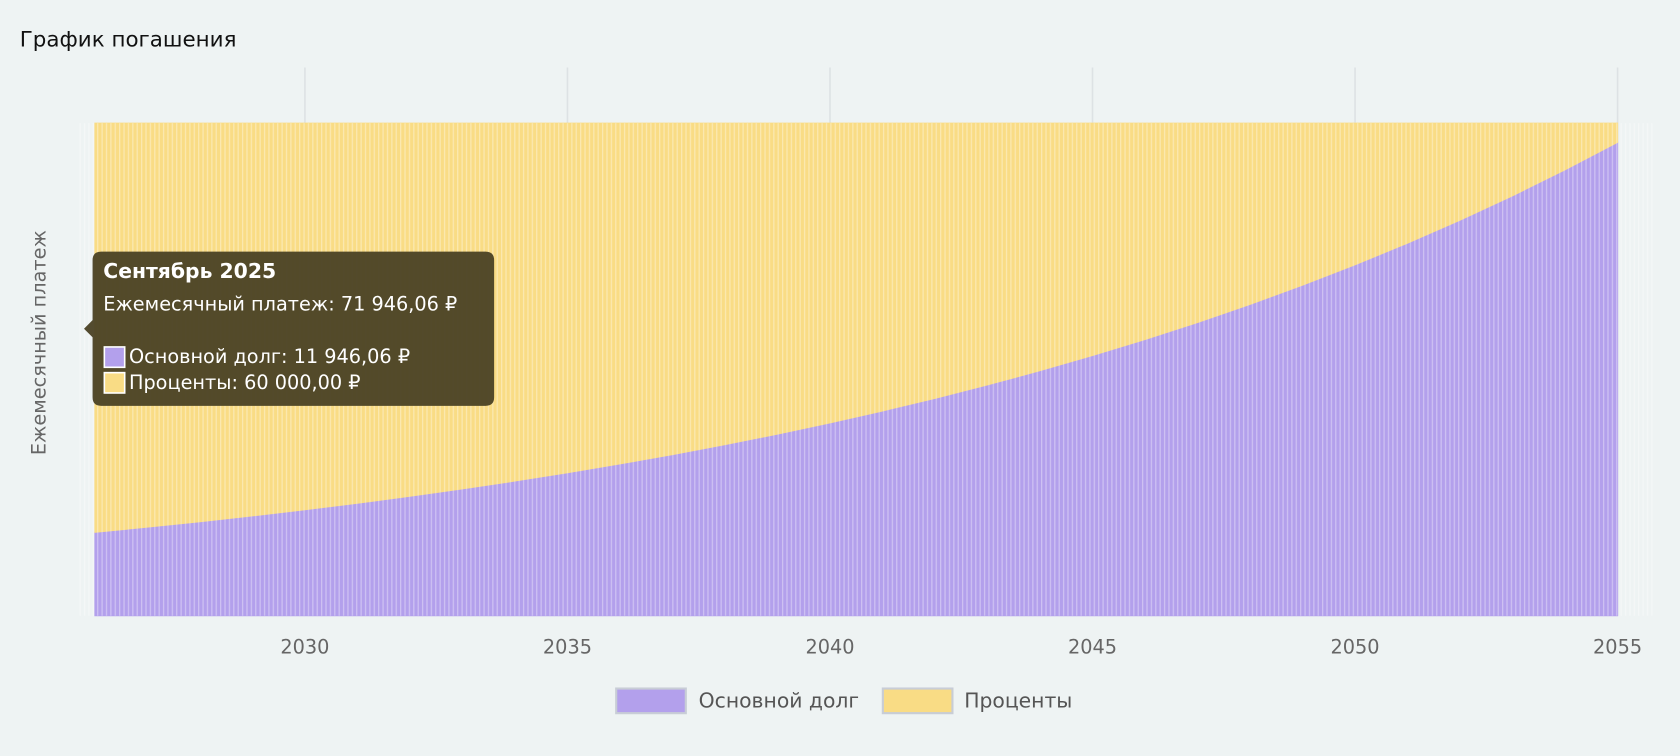  Describe the element at coordinates (1617, 646) in the screenshot. I see `x-tick-label: 2055` at that location.